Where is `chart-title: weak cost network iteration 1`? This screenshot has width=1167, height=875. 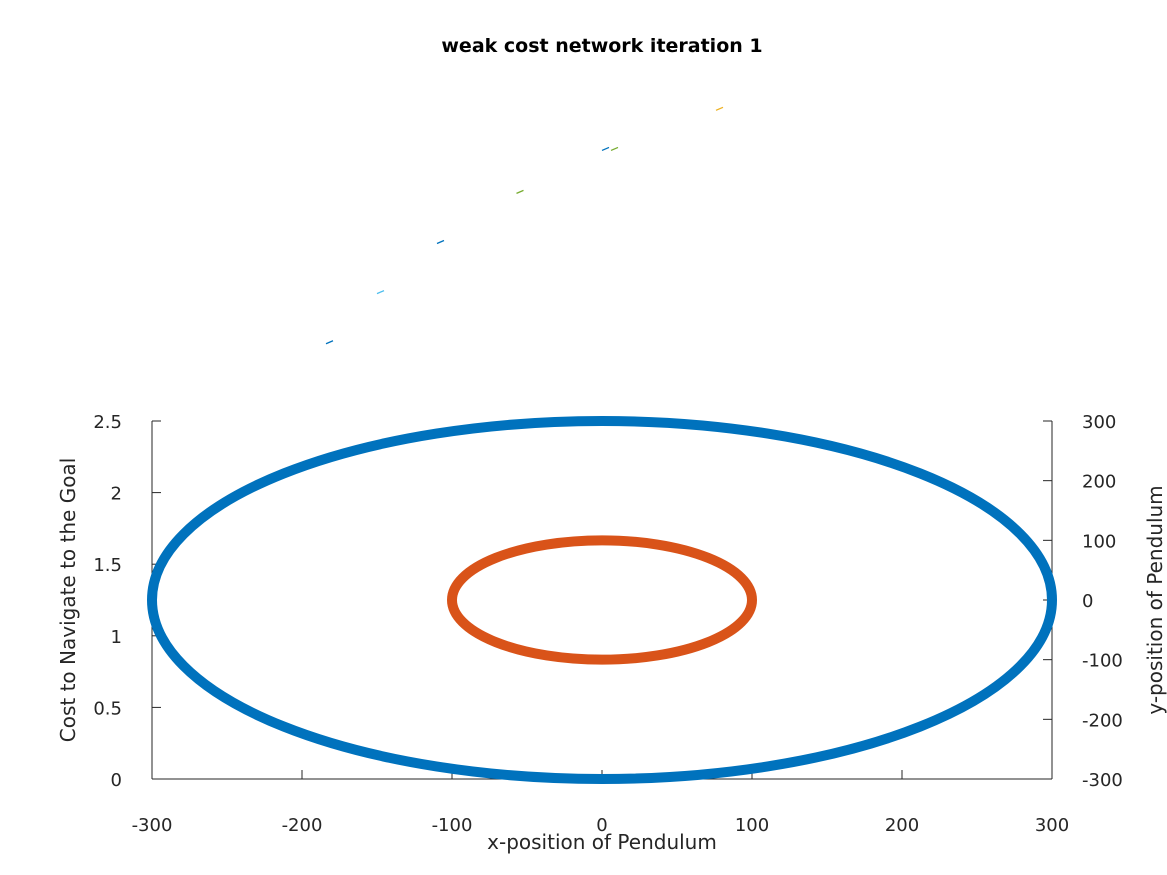
chart-title: weak cost network iteration 1 is located at coordinates (601, 46).